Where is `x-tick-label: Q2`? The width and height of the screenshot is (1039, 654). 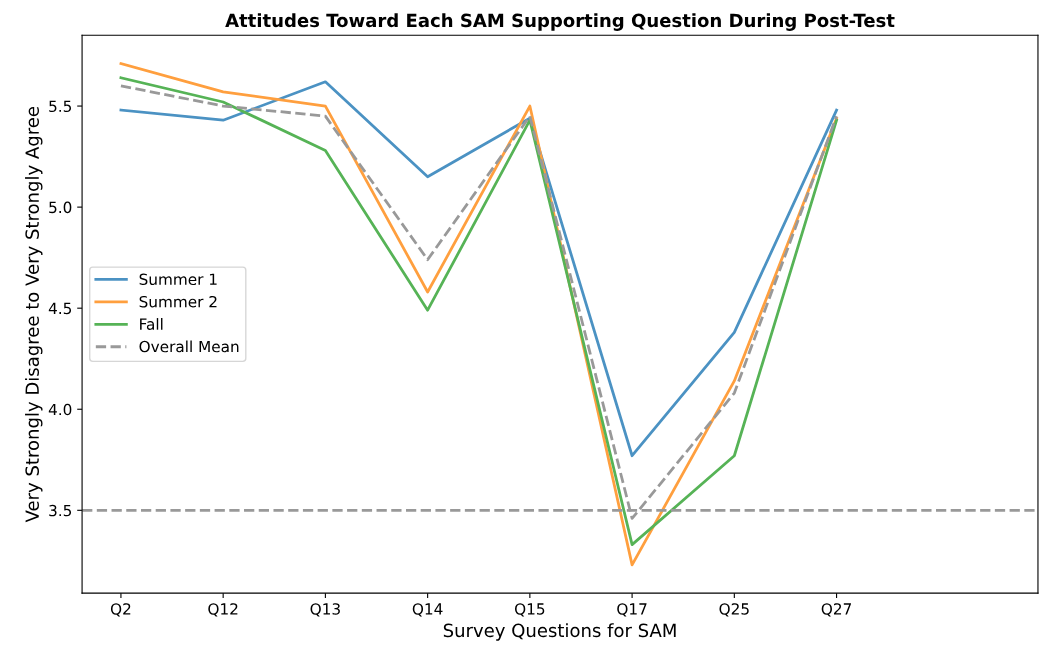 x-tick-label: Q2 is located at coordinates (120, 610).